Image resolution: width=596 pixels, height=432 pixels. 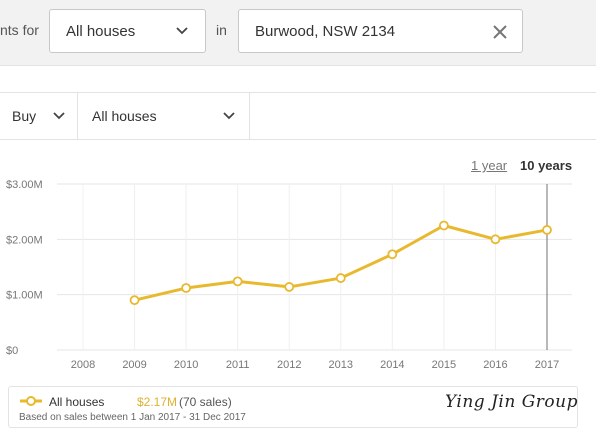 What do you see at coordinates (24, 296) in the screenshot?
I see `y-tick-label: $1.00M` at bounding box center [24, 296].